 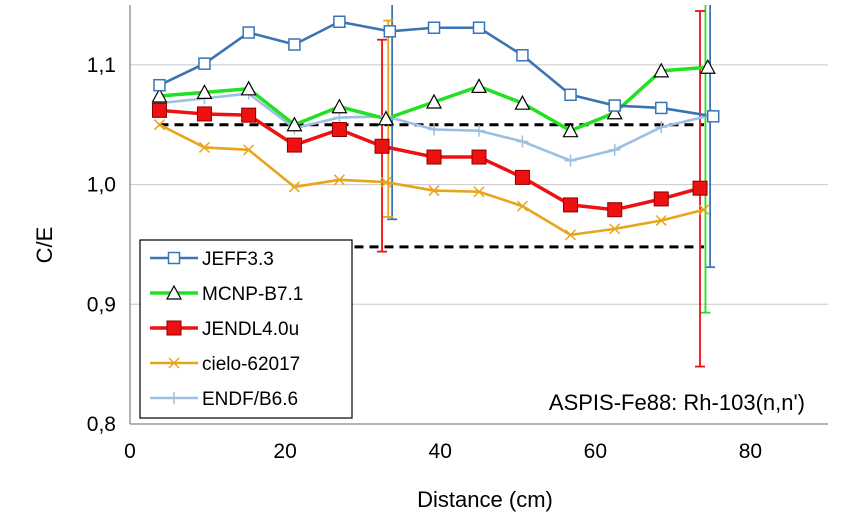 I want to click on y-tick-label: 0,9, so click(x=101, y=304).